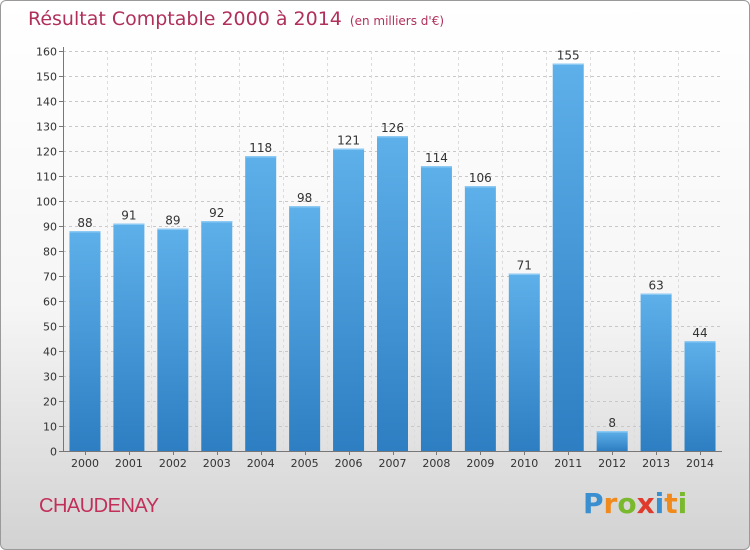 Image resolution: width=750 pixels, height=550 pixels. What do you see at coordinates (655, 286) in the screenshot?
I see `value-label-2013: 63` at bounding box center [655, 286].